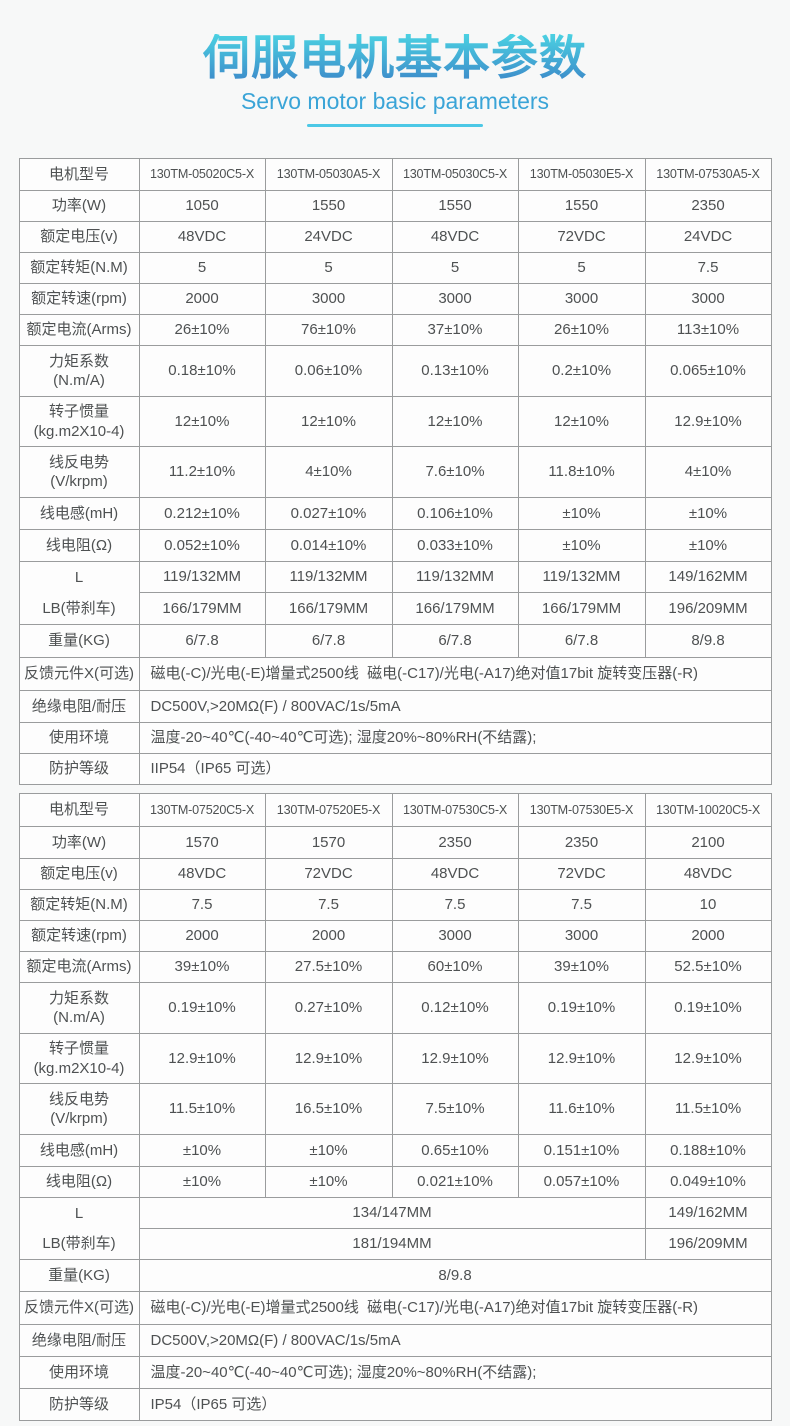  I want to click on table-row: 防护等级 IIP54（IP65 可选）, so click(395, 769).